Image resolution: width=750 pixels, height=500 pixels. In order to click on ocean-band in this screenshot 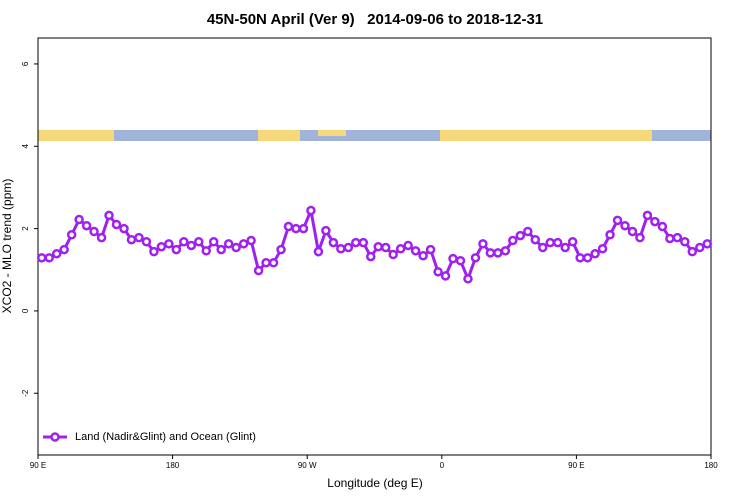, I will do `click(374, 135)`.